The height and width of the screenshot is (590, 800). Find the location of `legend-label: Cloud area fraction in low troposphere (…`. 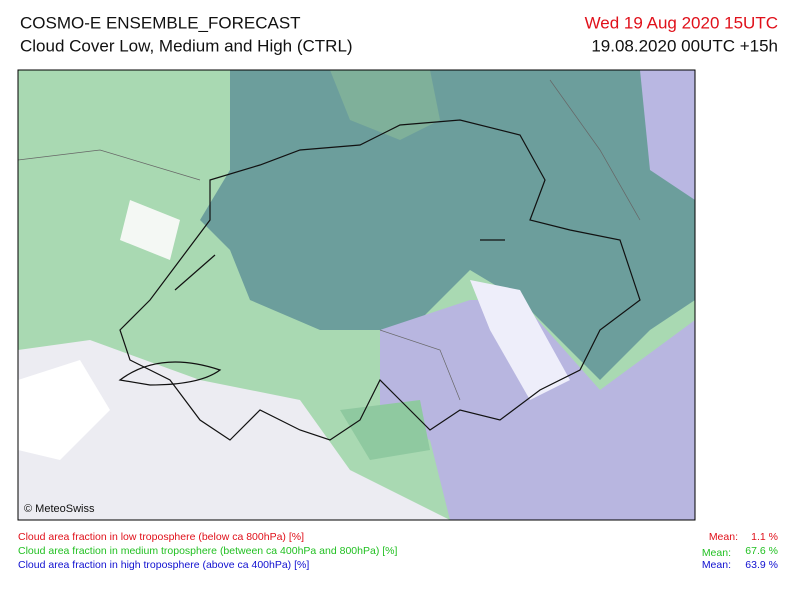

legend-label: Cloud area fraction in low troposphere (… is located at coordinates (161, 537).